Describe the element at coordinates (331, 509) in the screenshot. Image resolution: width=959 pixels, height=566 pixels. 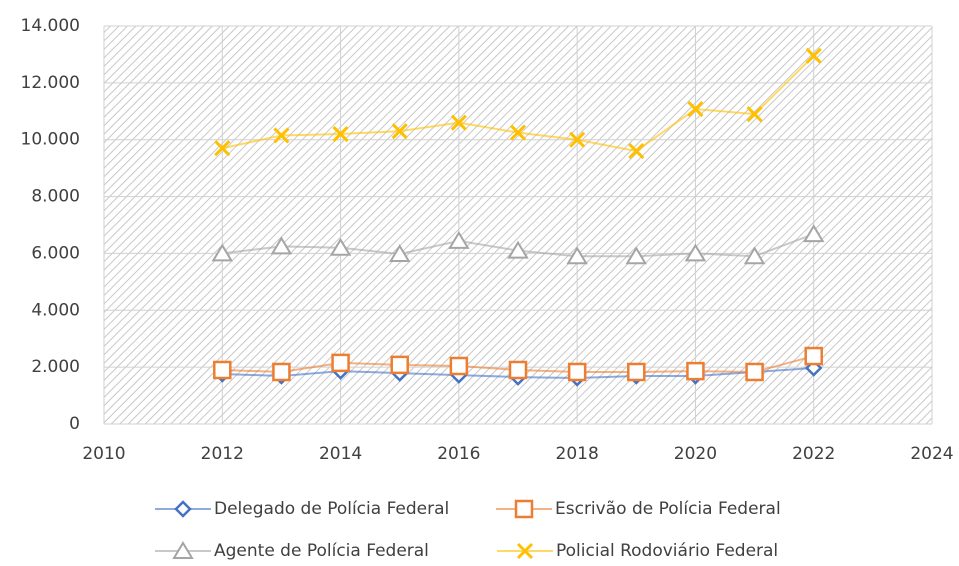
I see `legend-label: Delegado de Polícia Federal` at that location.